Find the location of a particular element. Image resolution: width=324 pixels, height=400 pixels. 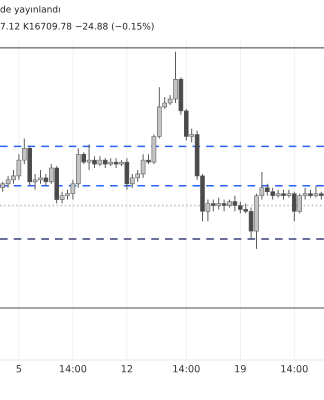

text: 7.12 K16709.78 −24.88 (−0.15%) is located at coordinates (77, 26).